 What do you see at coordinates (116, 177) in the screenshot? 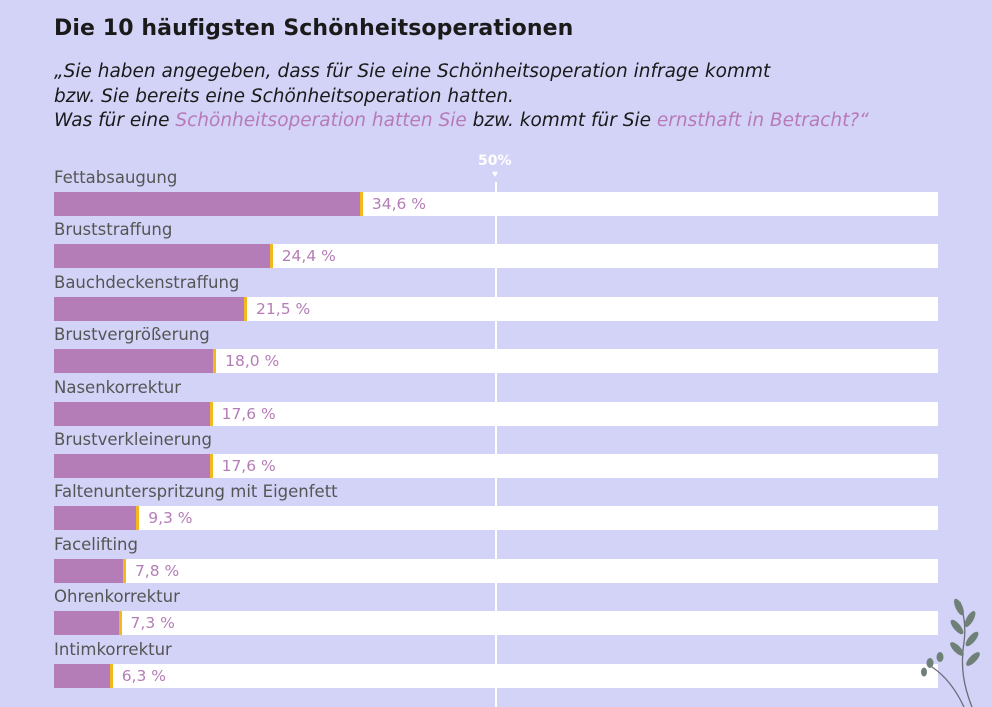
I see `category-label: Fettabsaugung` at bounding box center [116, 177].